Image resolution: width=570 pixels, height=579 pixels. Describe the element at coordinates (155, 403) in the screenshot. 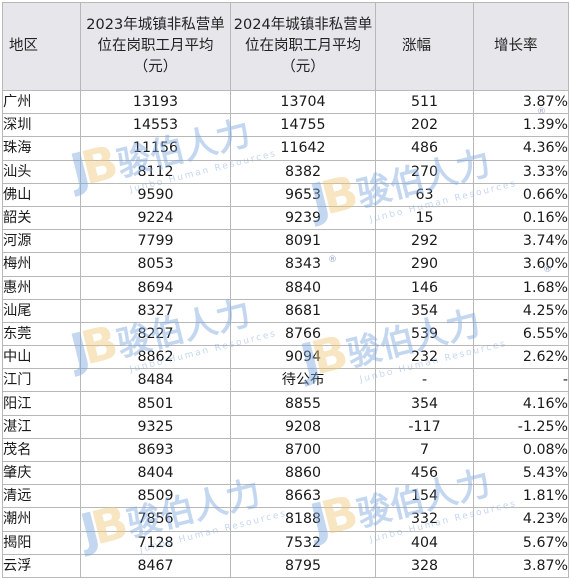

I see `cell-wage-2023: 8501` at that location.